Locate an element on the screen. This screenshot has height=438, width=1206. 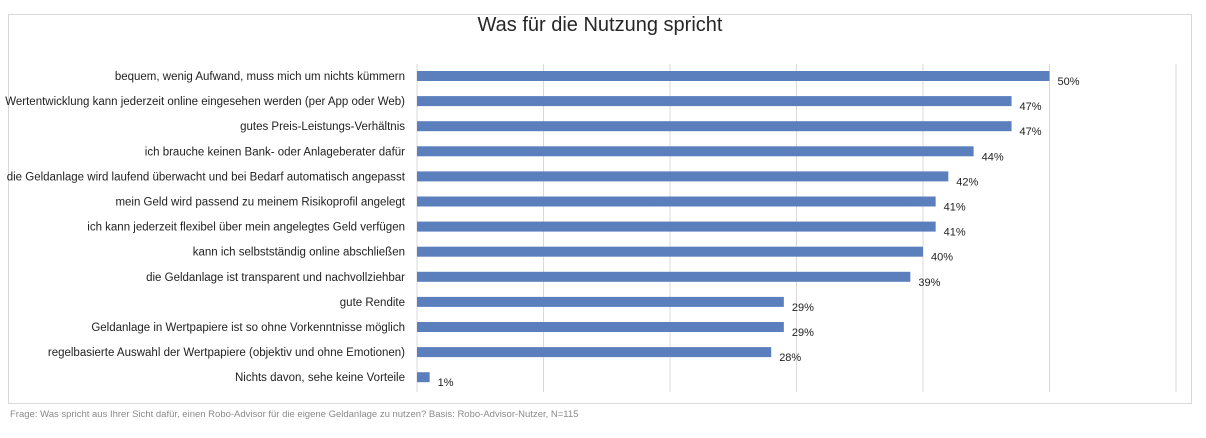
value-label: 44% is located at coordinates (993, 157).